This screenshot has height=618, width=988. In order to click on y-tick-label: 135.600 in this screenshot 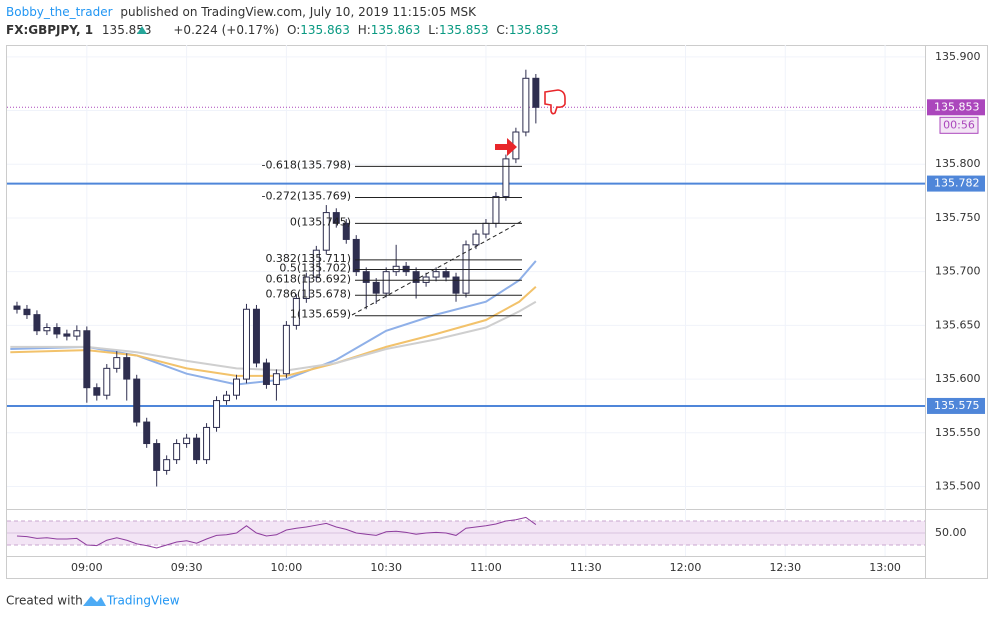, I will do `click(958, 378)`.